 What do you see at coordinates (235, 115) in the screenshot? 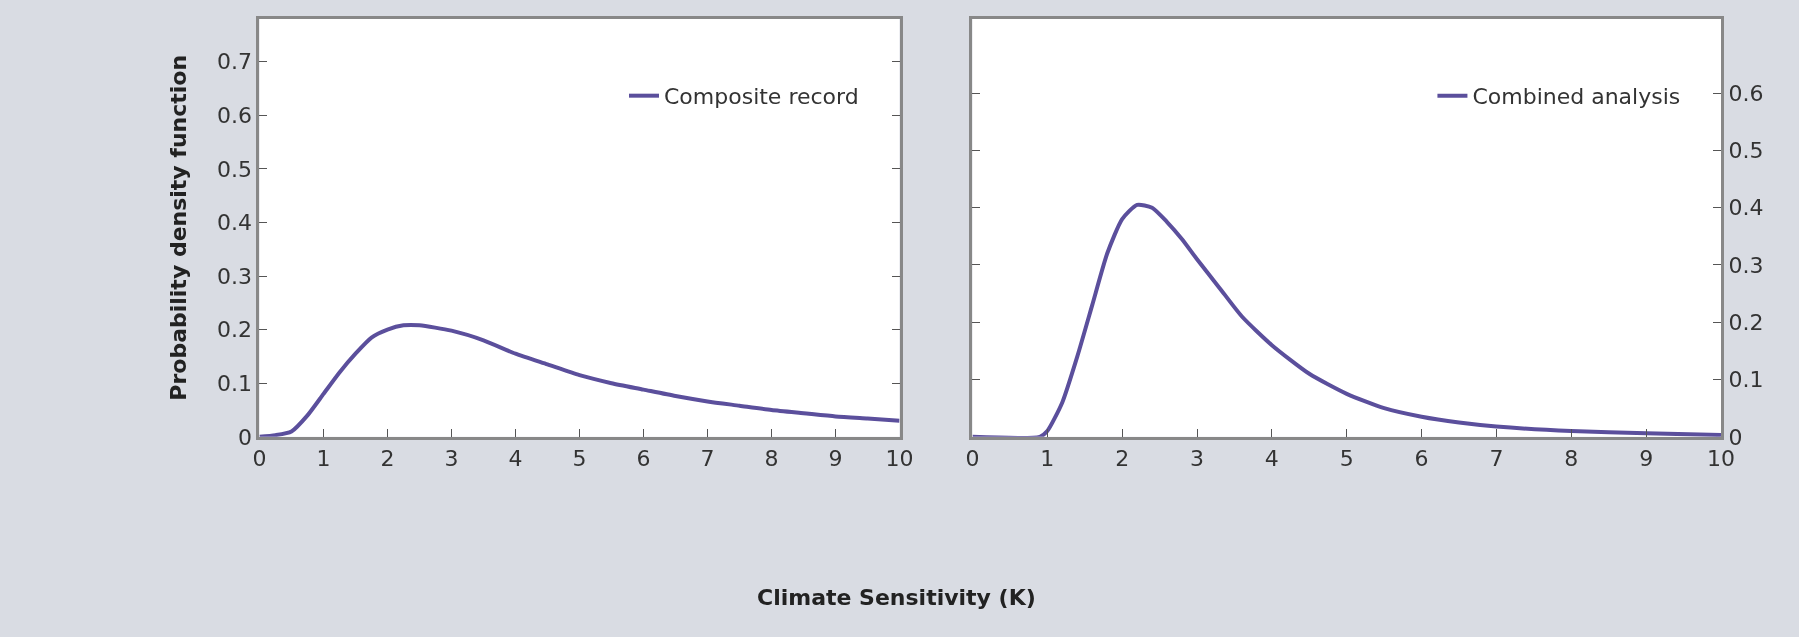
I see `y-tick-label: 0.6` at bounding box center [235, 115].